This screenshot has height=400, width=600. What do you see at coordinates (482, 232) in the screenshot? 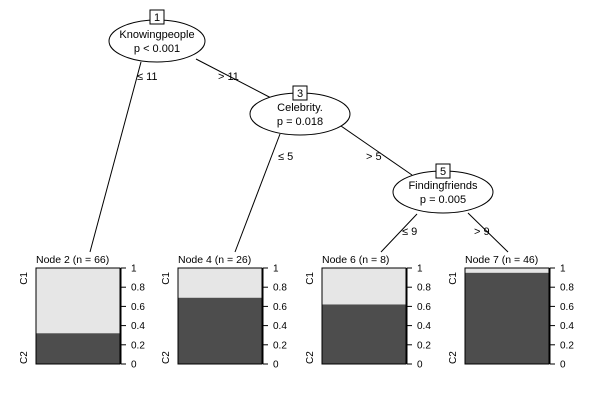
I see `edge-label-5-7: > 9` at bounding box center [482, 232].